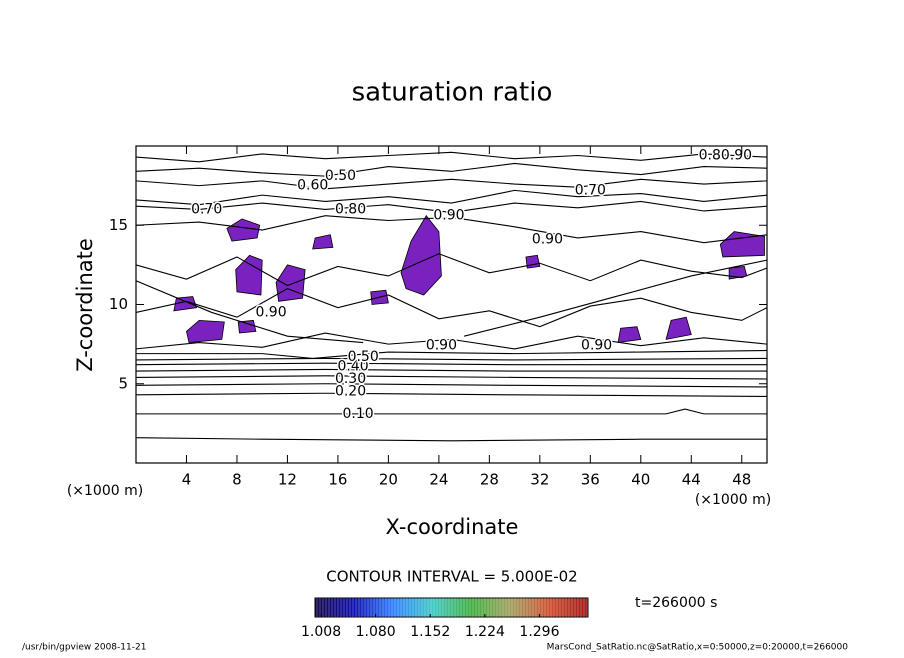 The width and height of the screenshot is (904, 658). What do you see at coordinates (105, 491) in the screenshot?
I see `y-unit: (×1000 m)` at bounding box center [105, 491].